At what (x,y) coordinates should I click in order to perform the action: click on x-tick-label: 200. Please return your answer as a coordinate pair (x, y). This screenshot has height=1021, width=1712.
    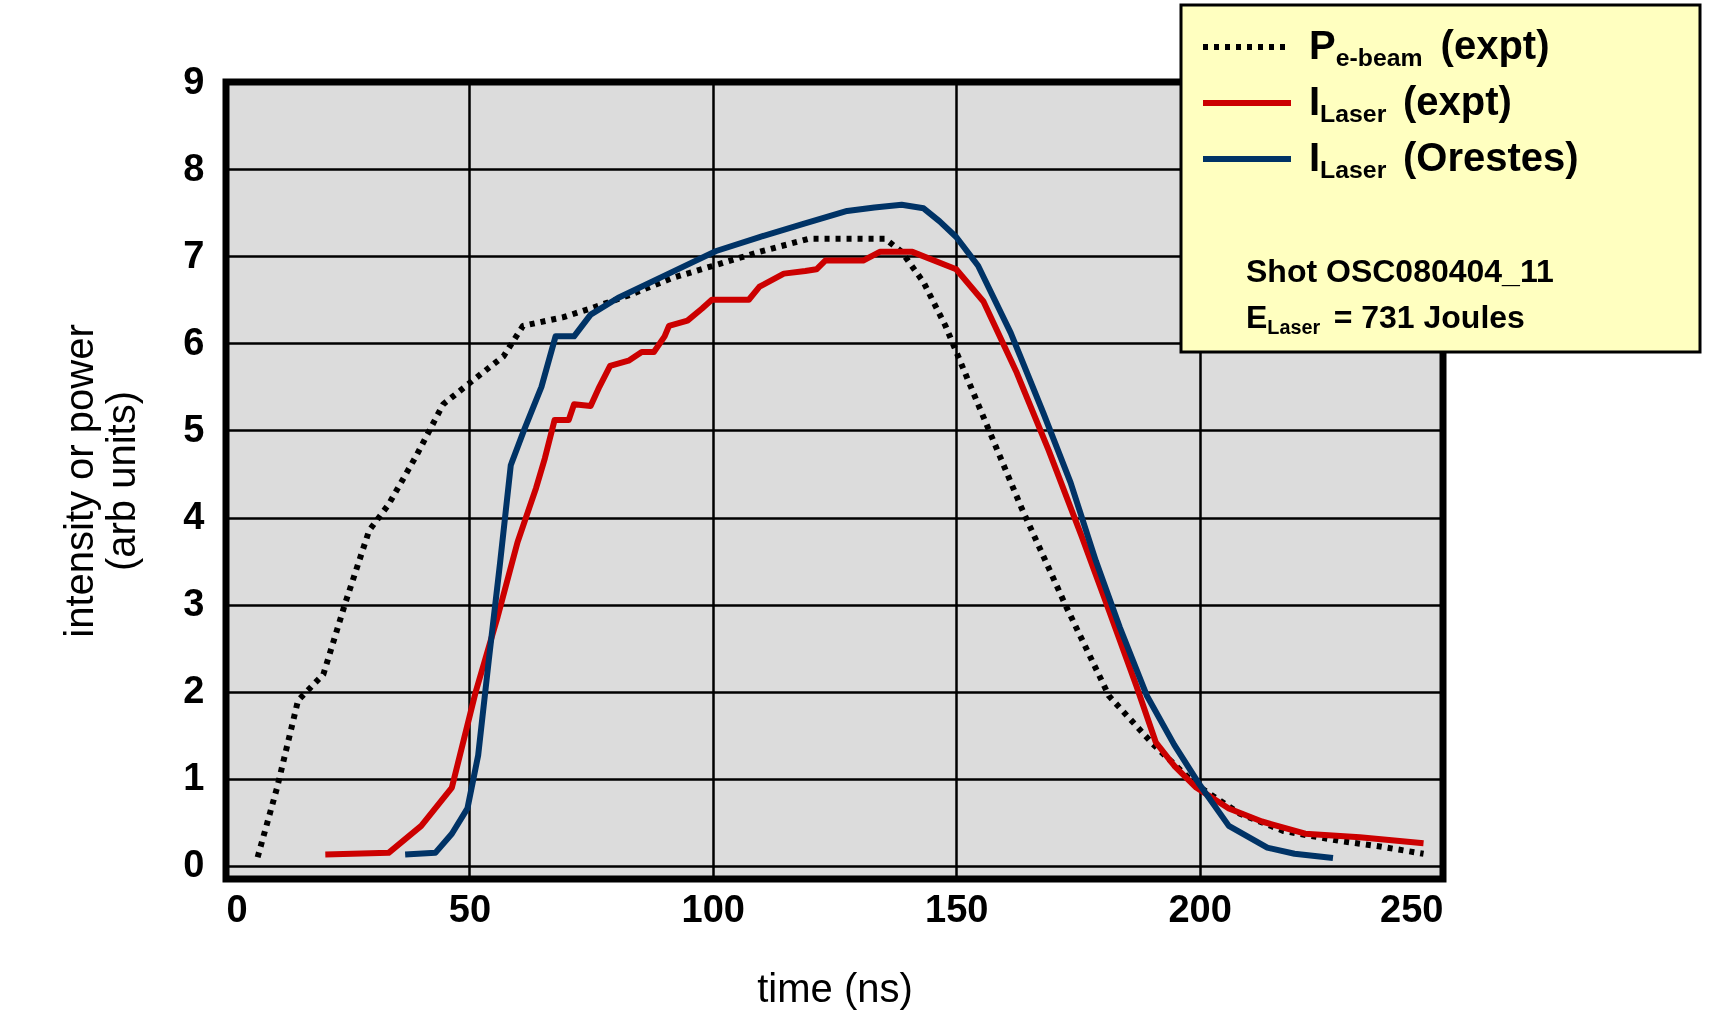
    Looking at the image, I should click on (1200, 908).